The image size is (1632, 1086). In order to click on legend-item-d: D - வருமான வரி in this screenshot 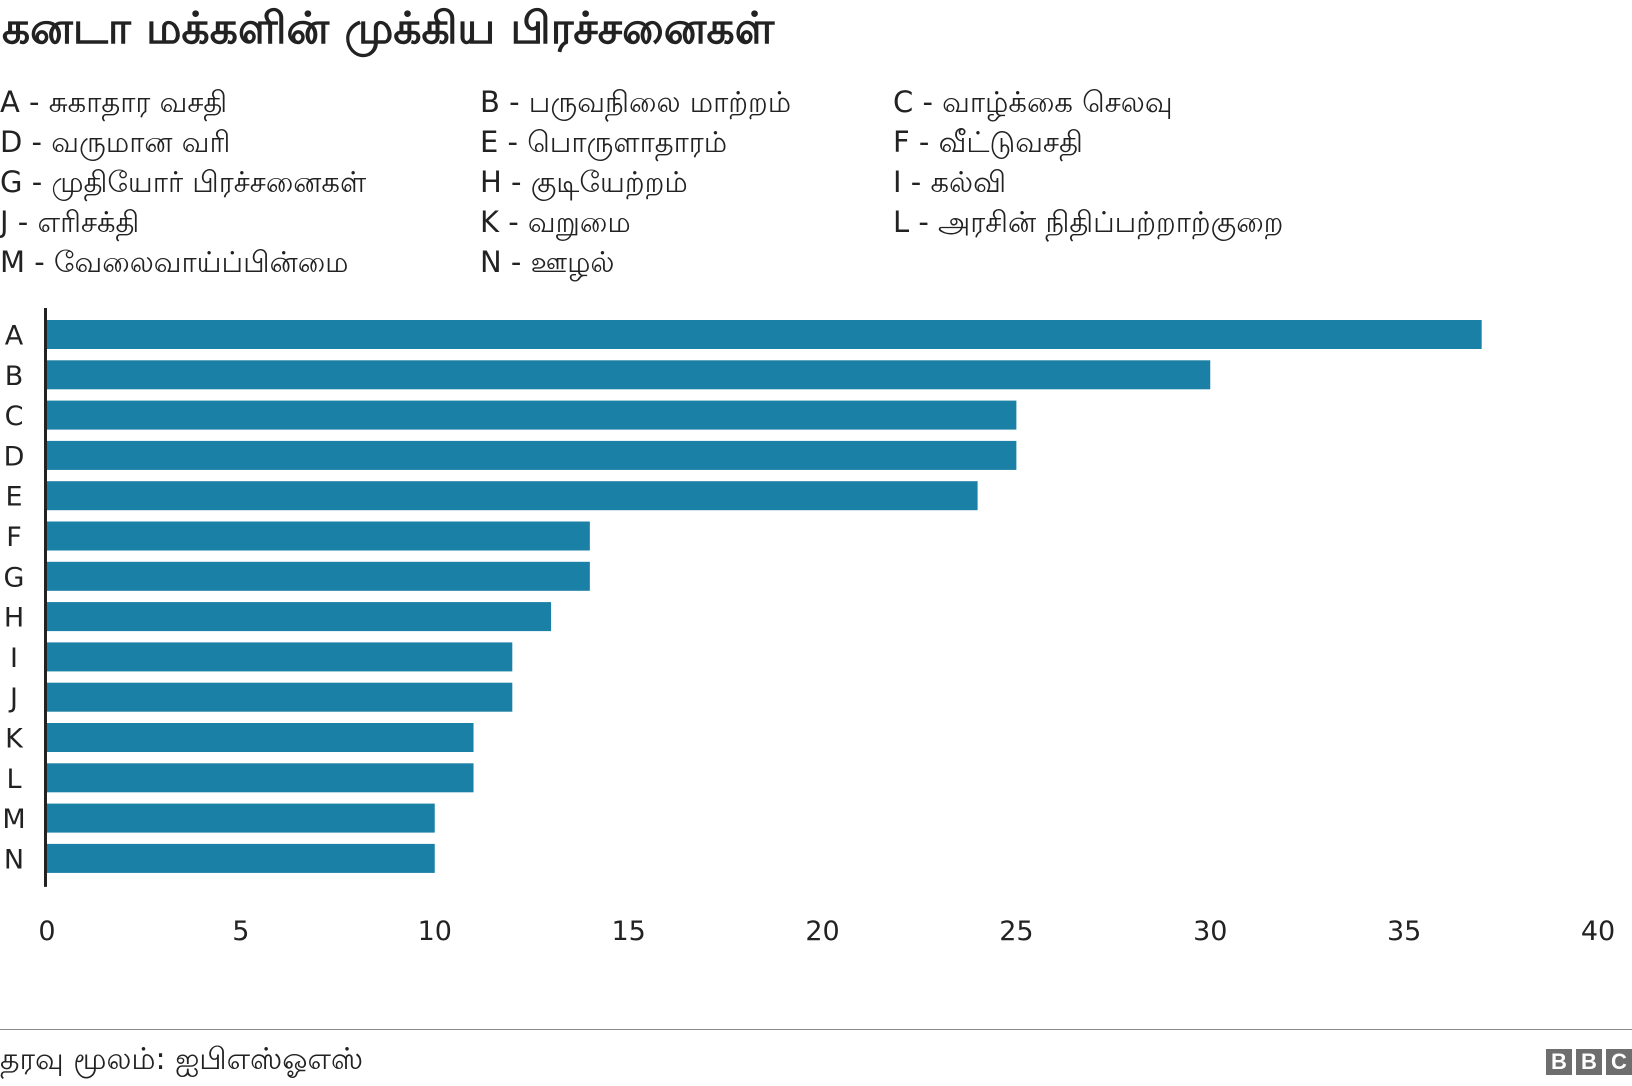, I will do `click(115, 142)`.